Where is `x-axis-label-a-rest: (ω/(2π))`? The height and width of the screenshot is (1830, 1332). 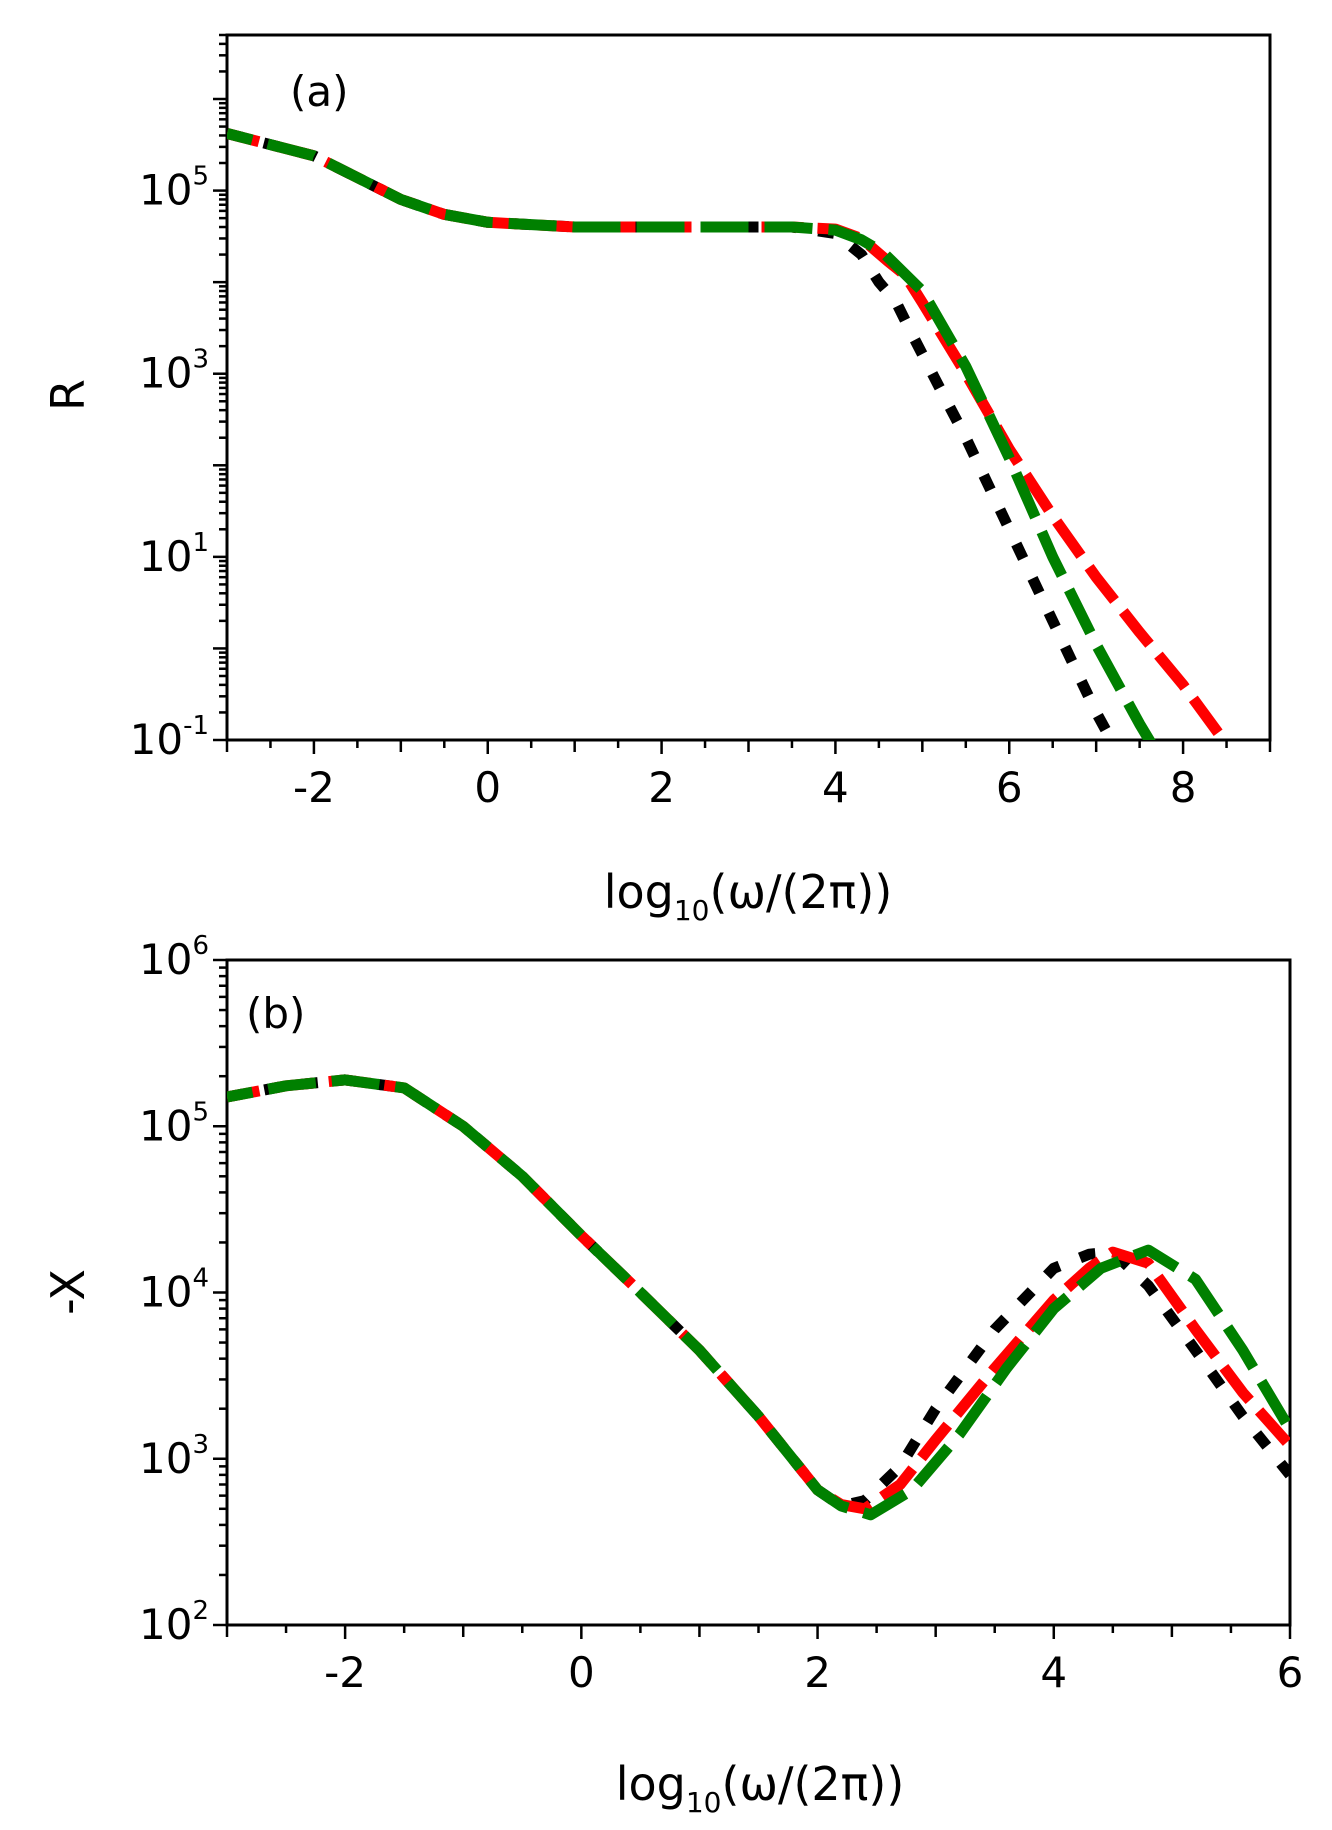
x-axis-label-a-rest: (ω/(2π)) is located at coordinates (801, 892).